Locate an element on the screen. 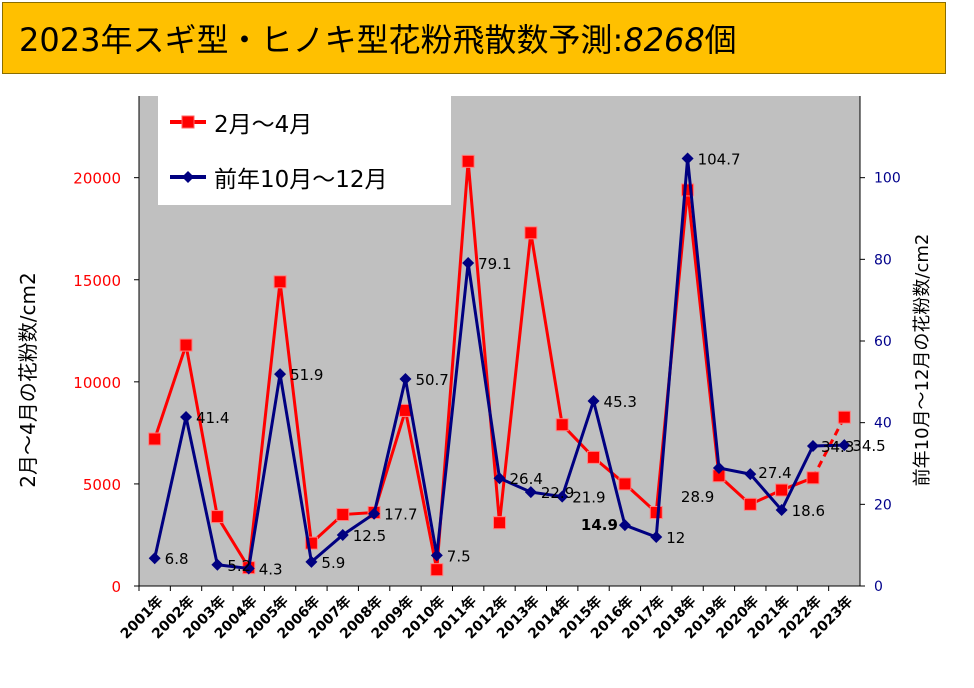 The image size is (974, 688). data-label-prev-oct-dec: 26.4 is located at coordinates (526, 479).